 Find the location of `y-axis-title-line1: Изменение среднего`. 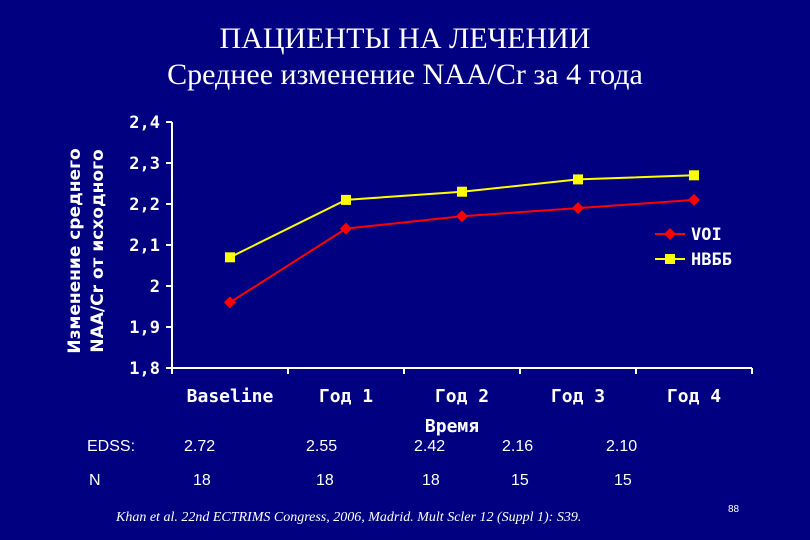

y-axis-title-line1: Изменение среднего is located at coordinates (75, 250).